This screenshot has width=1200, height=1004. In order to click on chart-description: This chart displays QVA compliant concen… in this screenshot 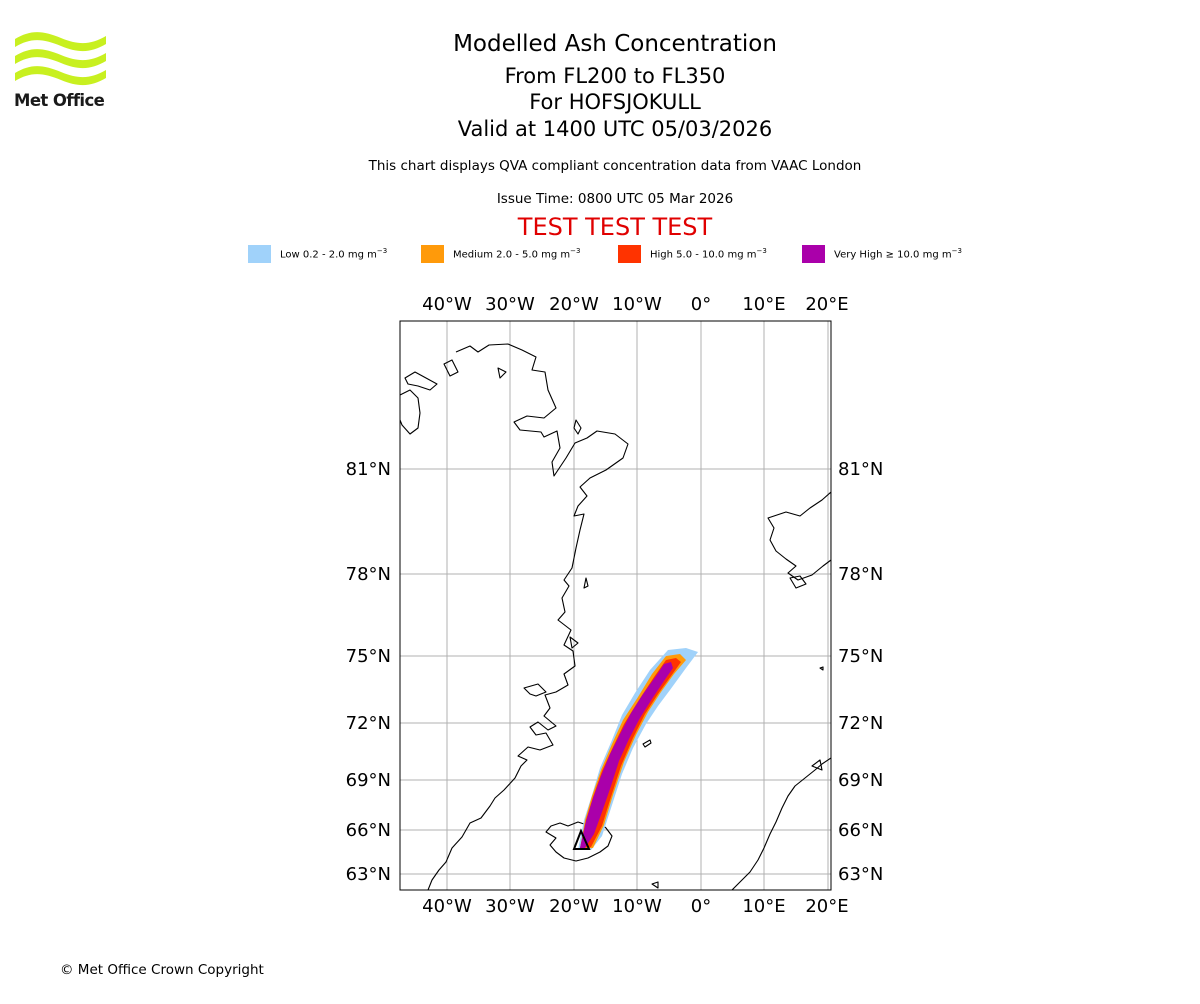, I will do `click(615, 166)`.